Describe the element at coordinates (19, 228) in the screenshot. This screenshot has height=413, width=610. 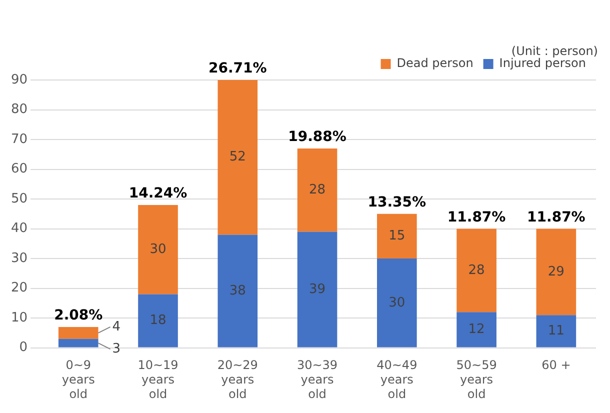
I see `y-tick-label: 40` at that location.